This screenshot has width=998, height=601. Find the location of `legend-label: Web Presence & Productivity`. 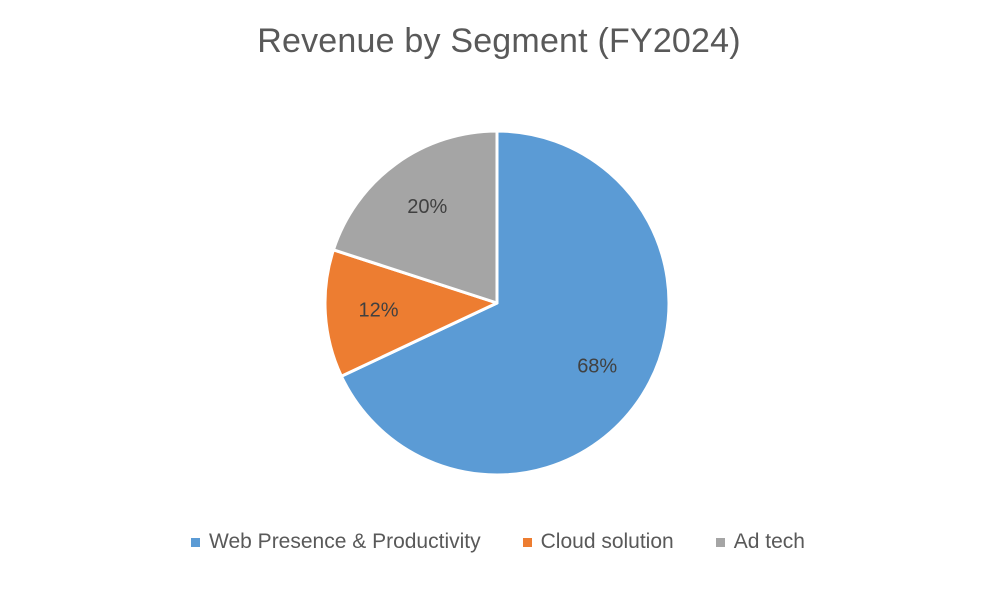

legend-label: Web Presence & Productivity is located at coordinates (345, 541).